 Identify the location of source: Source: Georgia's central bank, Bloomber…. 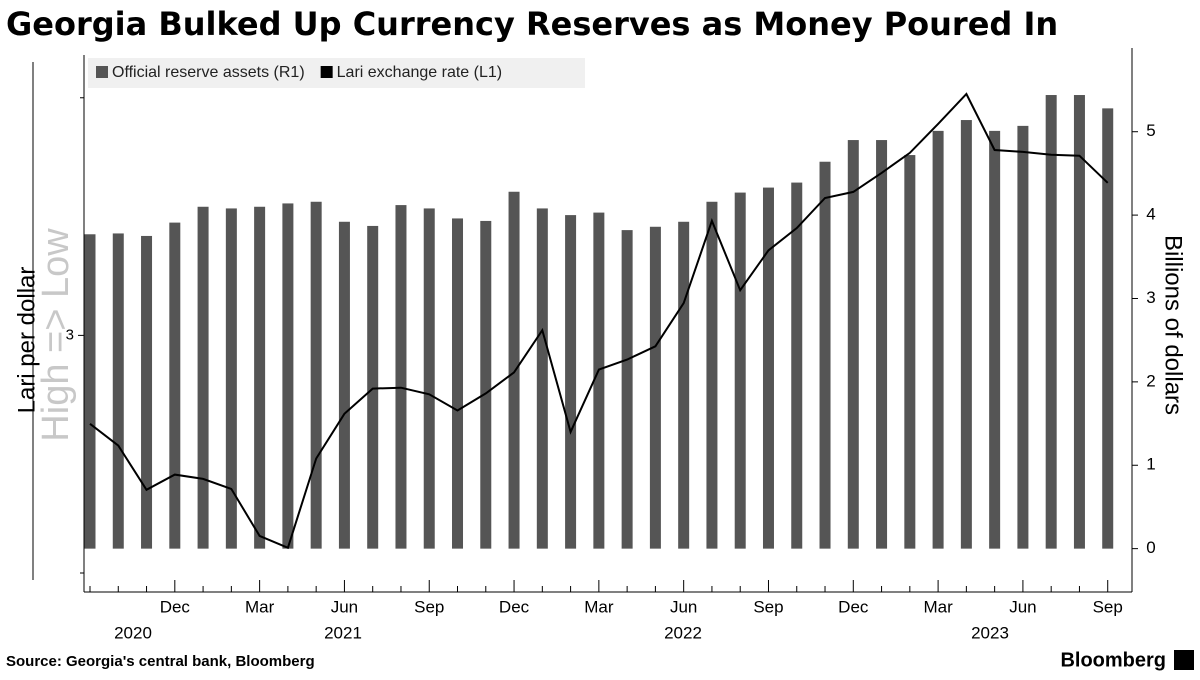
(160, 661).